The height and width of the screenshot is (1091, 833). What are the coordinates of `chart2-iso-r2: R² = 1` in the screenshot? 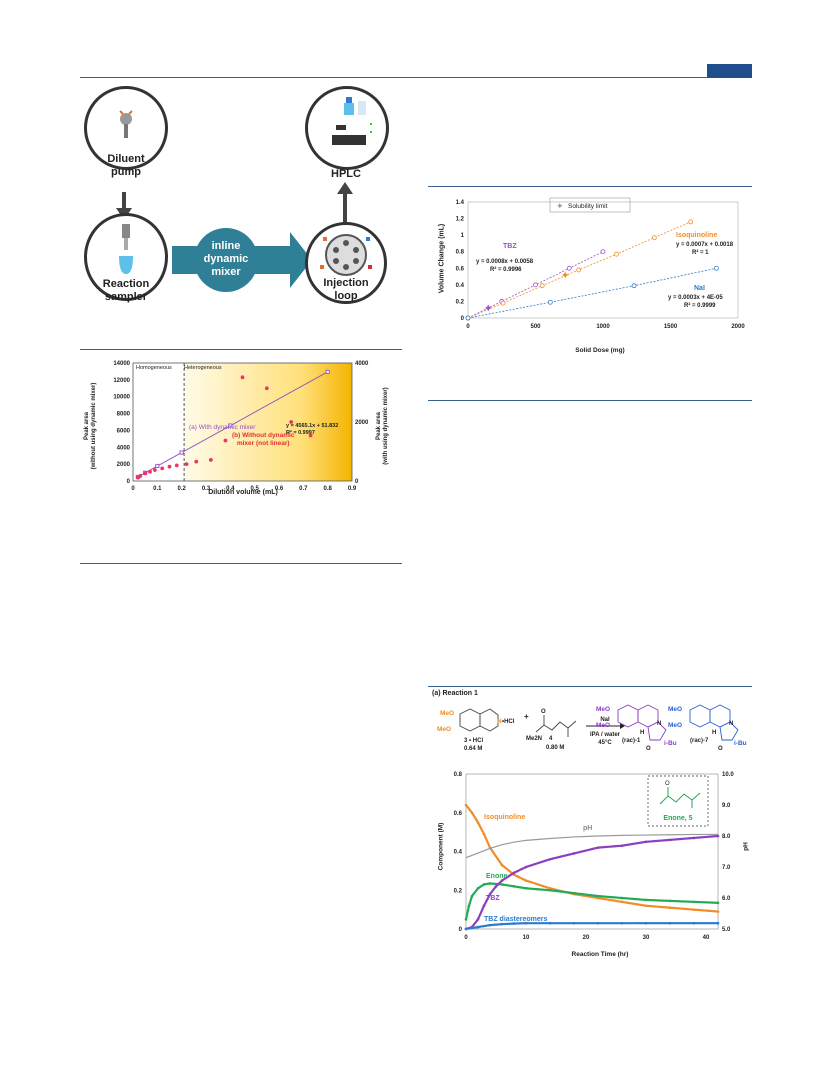 It's located at (700, 252).